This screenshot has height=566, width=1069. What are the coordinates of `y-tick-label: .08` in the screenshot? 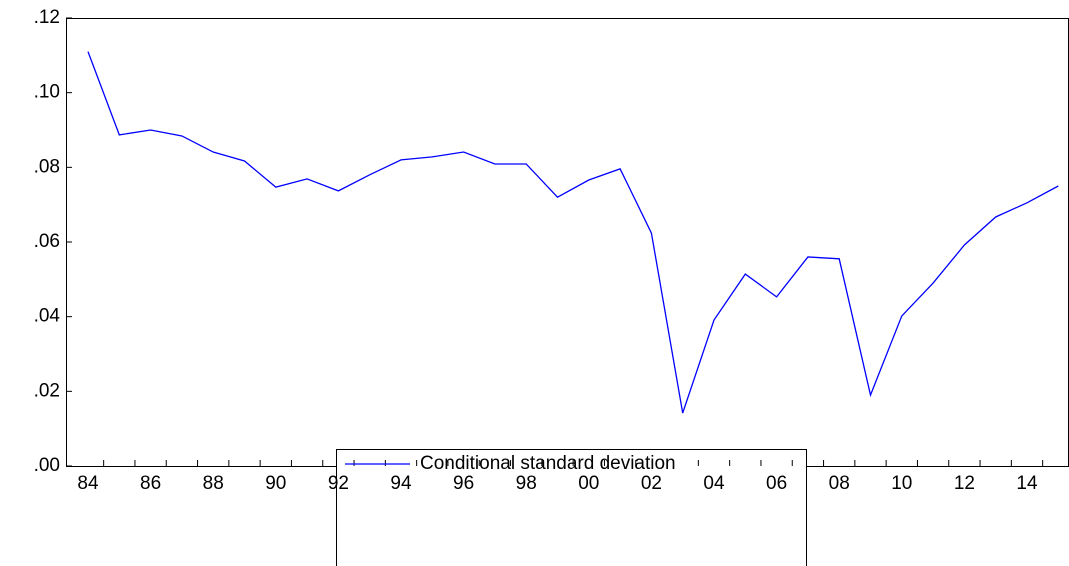 It's located at (47, 166).